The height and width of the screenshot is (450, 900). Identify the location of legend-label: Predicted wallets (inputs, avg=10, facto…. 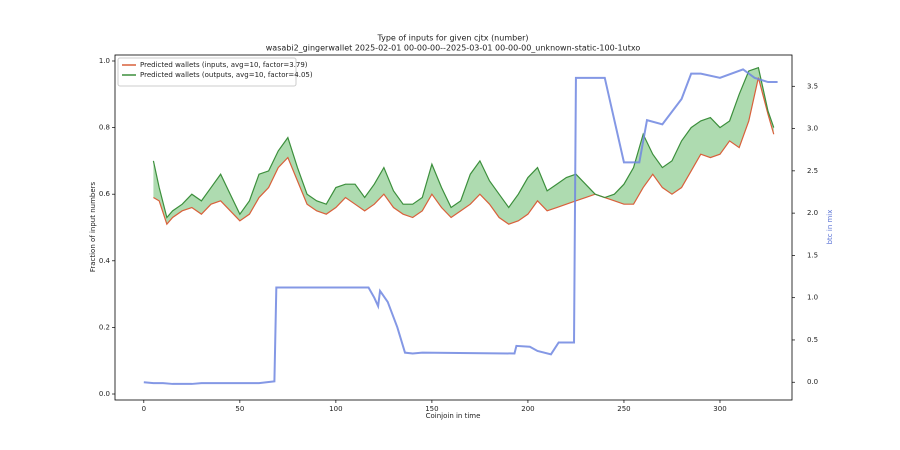
(224, 65).